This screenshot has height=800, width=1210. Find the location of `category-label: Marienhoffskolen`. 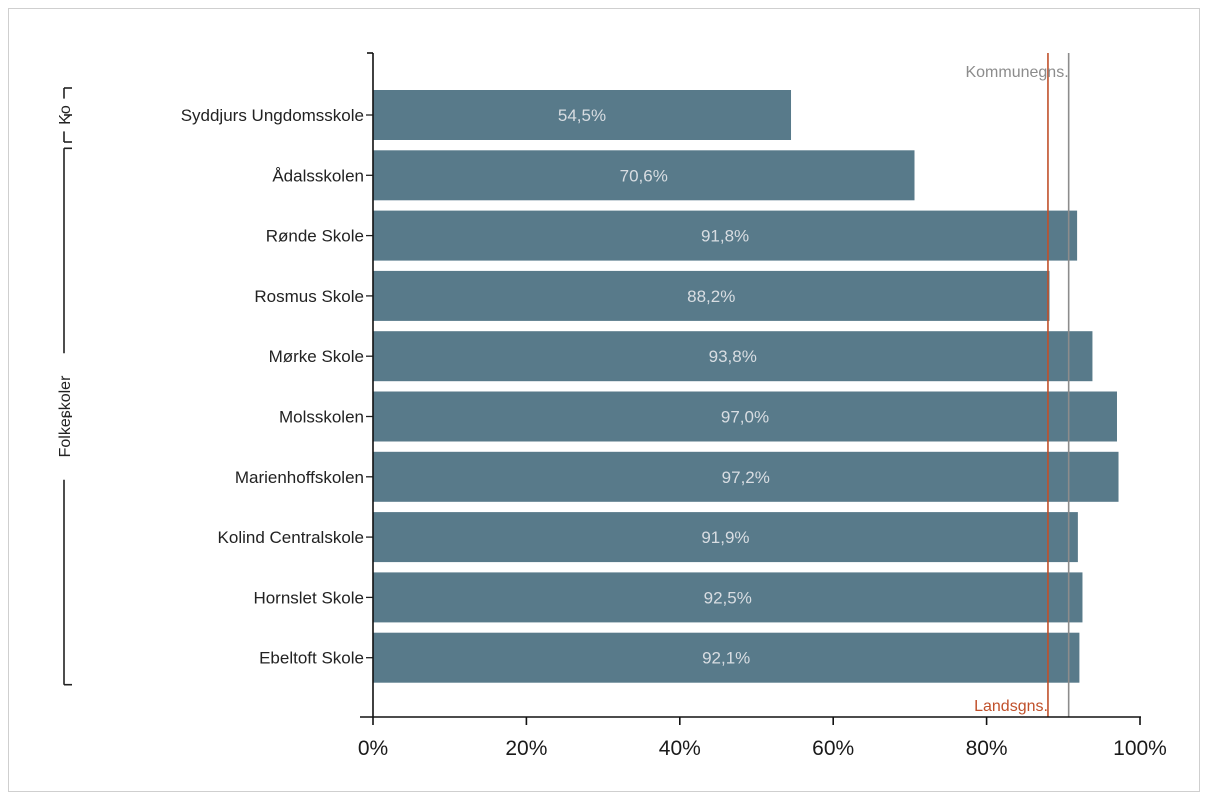

category-label: Marienhoffskolen is located at coordinates (299, 477).